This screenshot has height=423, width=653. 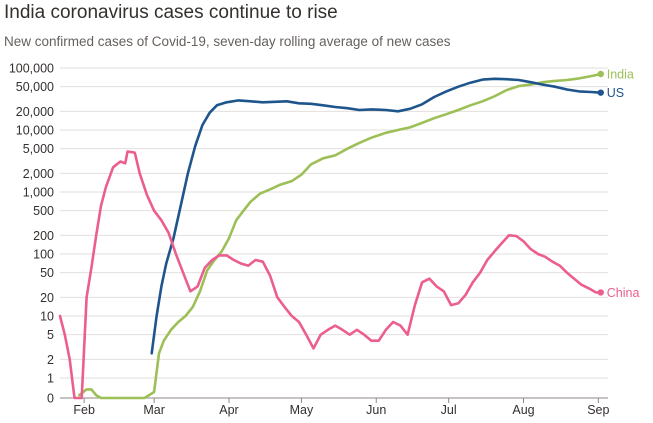 I want to click on y-tick-label: 0, so click(x=50, y=399).